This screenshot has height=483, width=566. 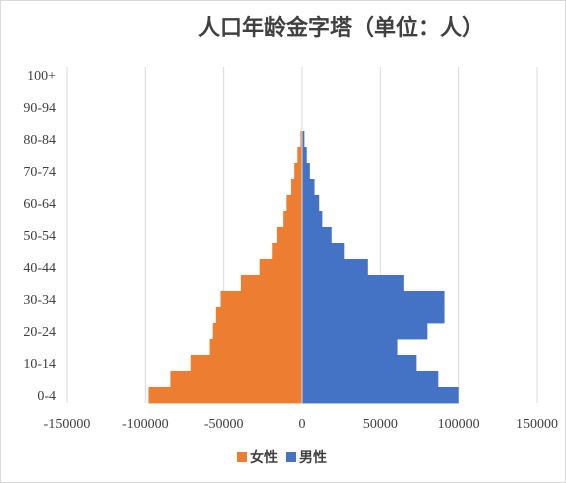 I want to click on x-tick-label: 50000, so click(x=380, y=424).